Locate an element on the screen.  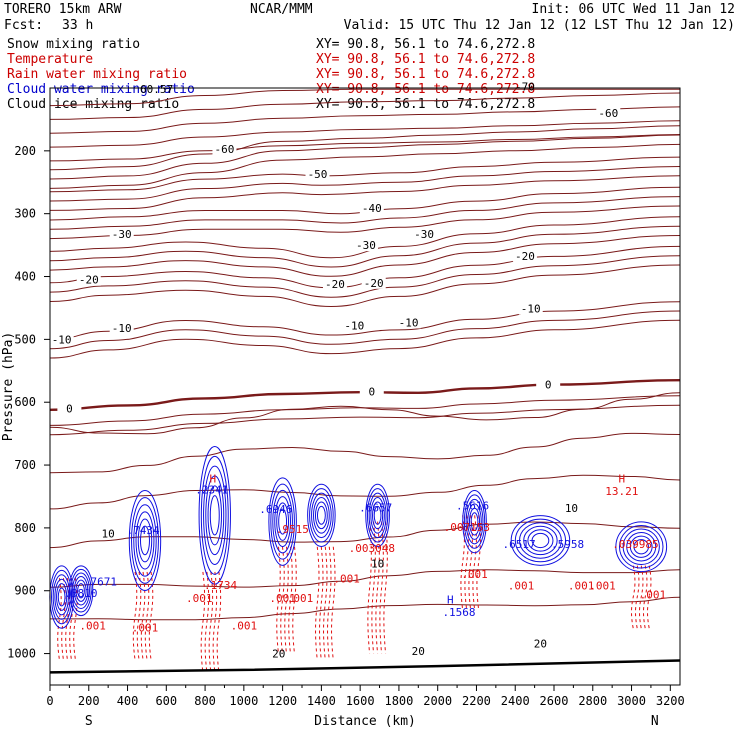
isotherm-label: -20 is located at coordinates (525, 256).